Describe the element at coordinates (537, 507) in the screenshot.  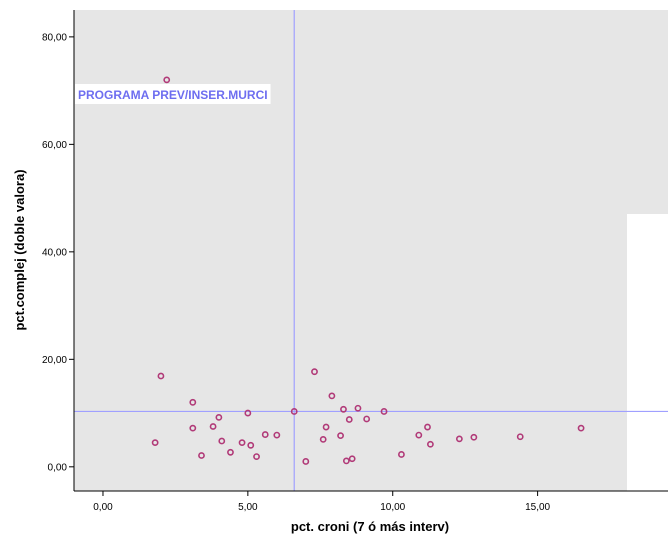
I see `x-tick-label: 15,00` at that location.